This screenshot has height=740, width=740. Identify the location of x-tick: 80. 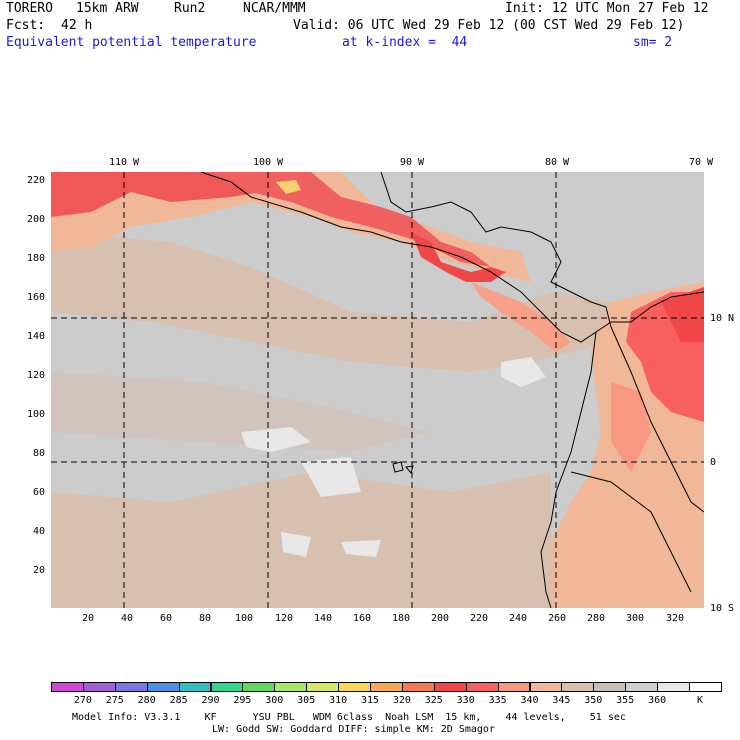
(205, 618).